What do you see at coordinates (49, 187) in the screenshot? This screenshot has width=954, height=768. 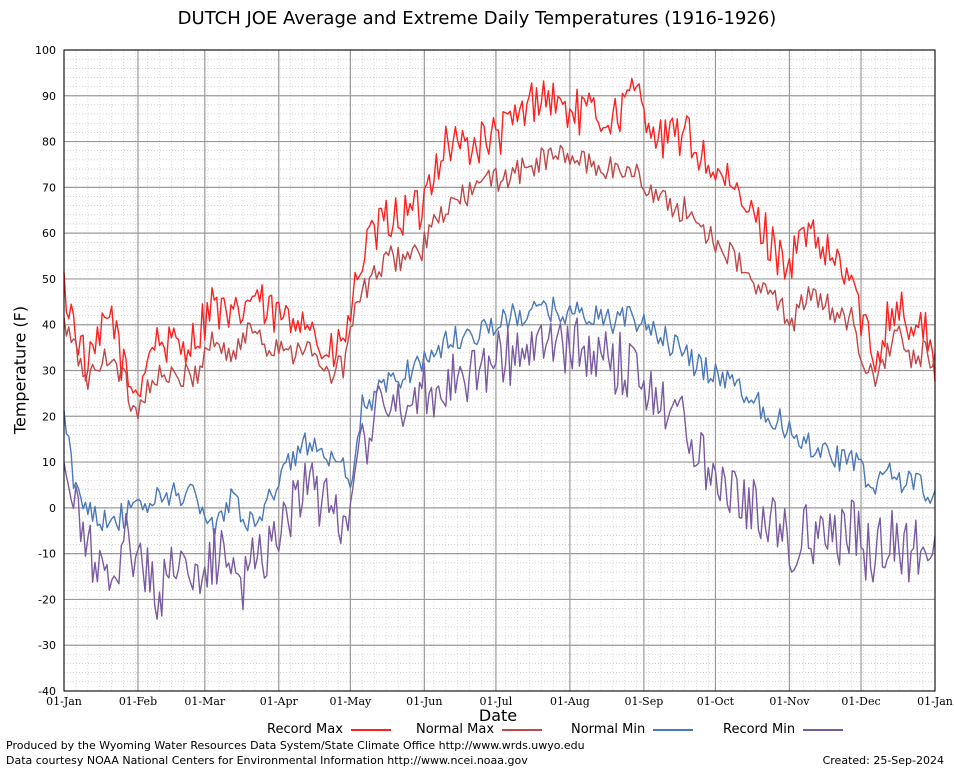 I see `y-tick-label: 70` at bounding box center [49, 187].